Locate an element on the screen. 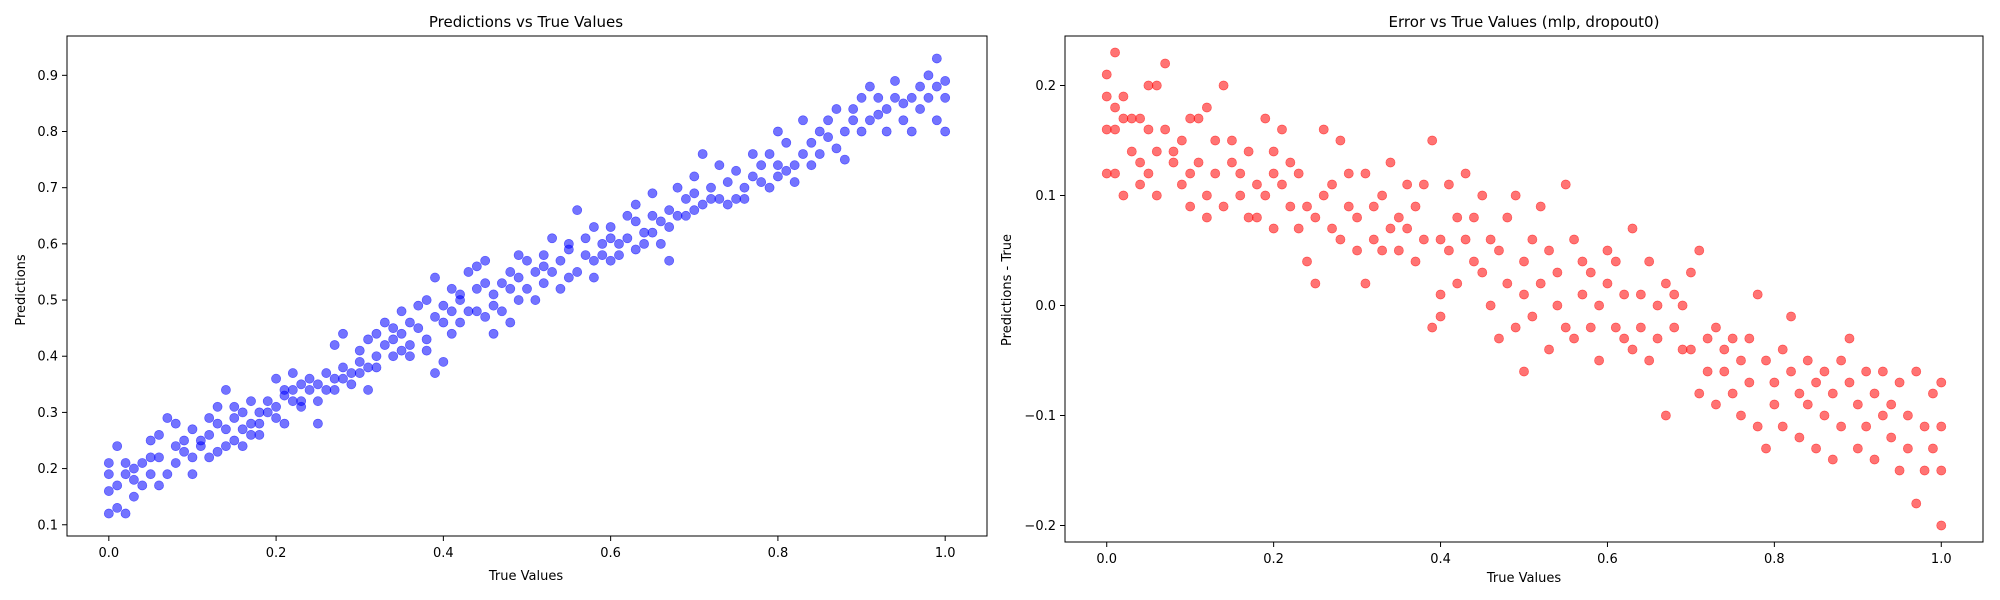 The image size is (2000, 600). chart-title: Predictions vs True Values is located at coordinates (526, 22).